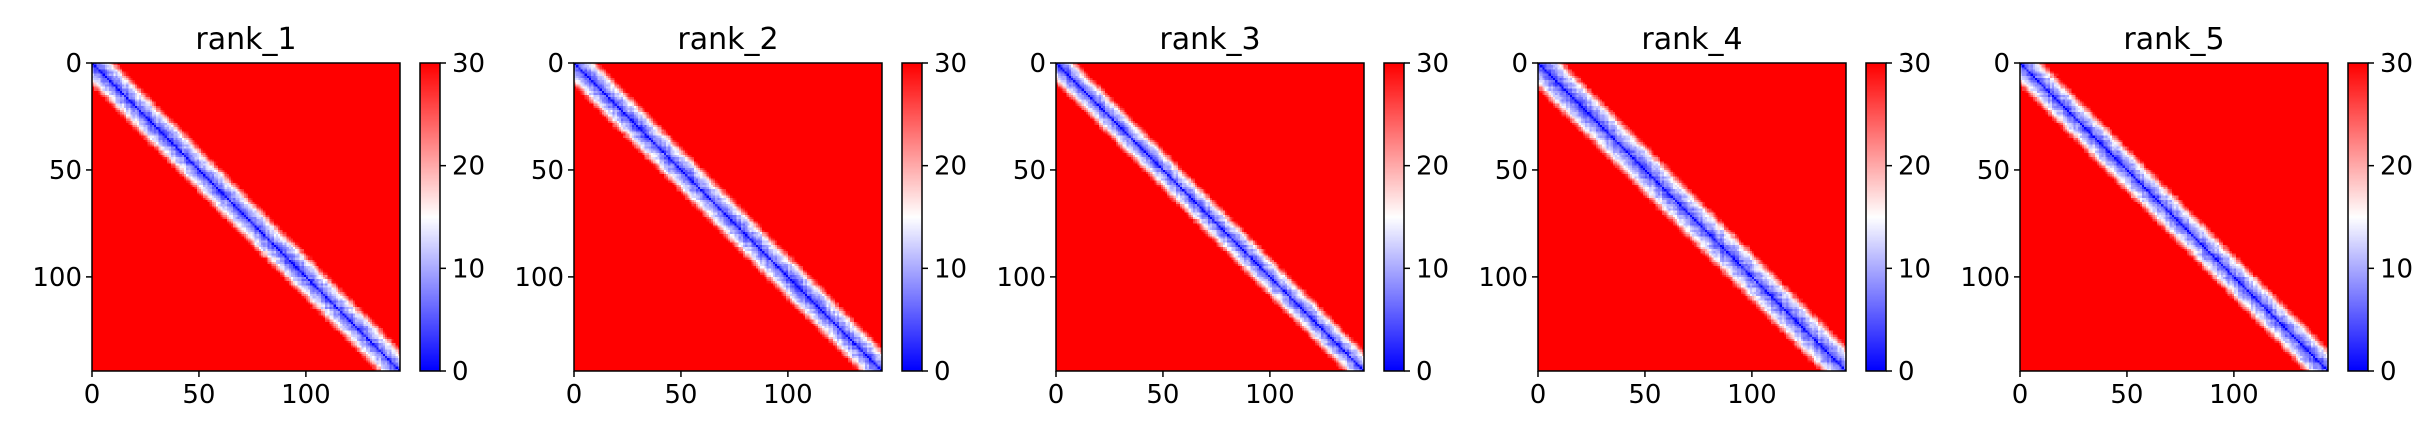  Describe the element at coordinates (1691, 39) in the screenshot. I see `panel-title: rank_4` at that location.